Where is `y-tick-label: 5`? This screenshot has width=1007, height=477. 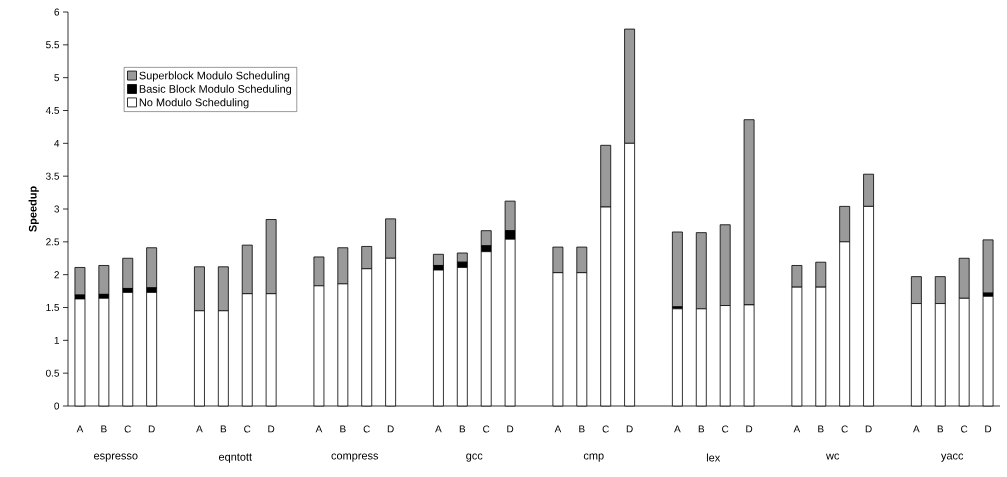
y-tick-label: 5 is located at coordinates (57, 78).